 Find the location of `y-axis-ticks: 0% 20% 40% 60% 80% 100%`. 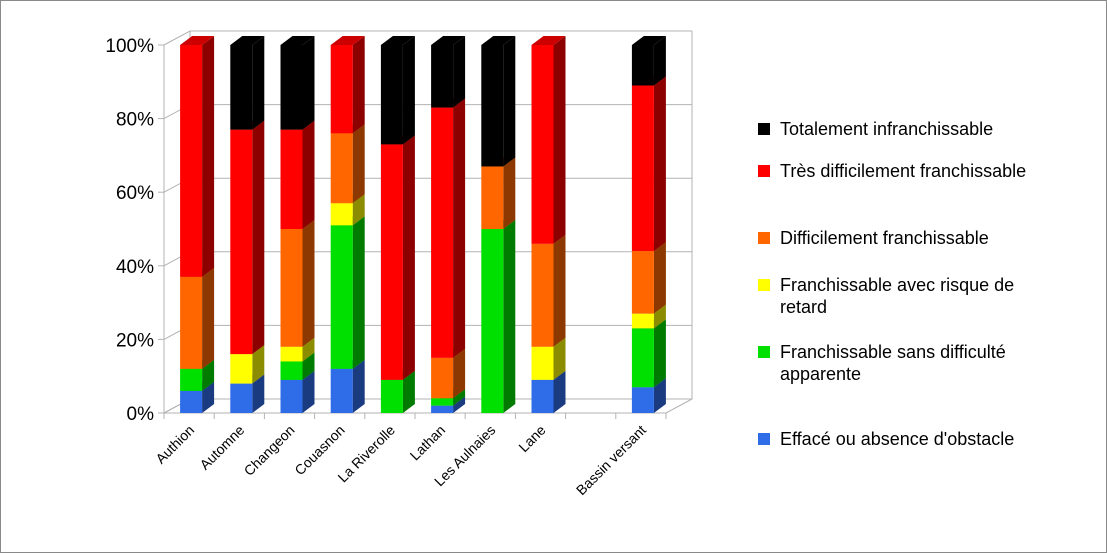

y-axis-ticks: 0% 20% 40% 60% 80% 100% is located at coordinates (129, 230).